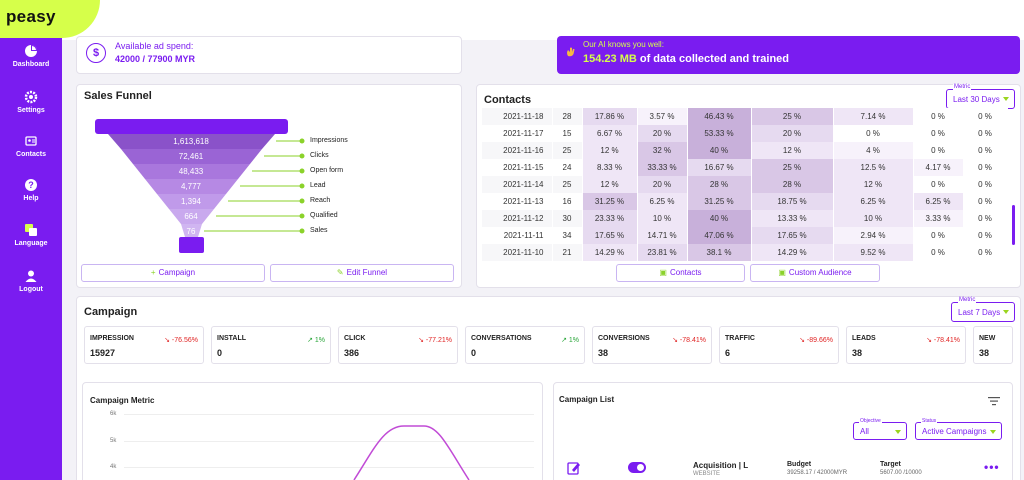  Describe the element at coordinates (31, 281) in the screenshot. I see `sidebar-item-logout: Logout` at that location.